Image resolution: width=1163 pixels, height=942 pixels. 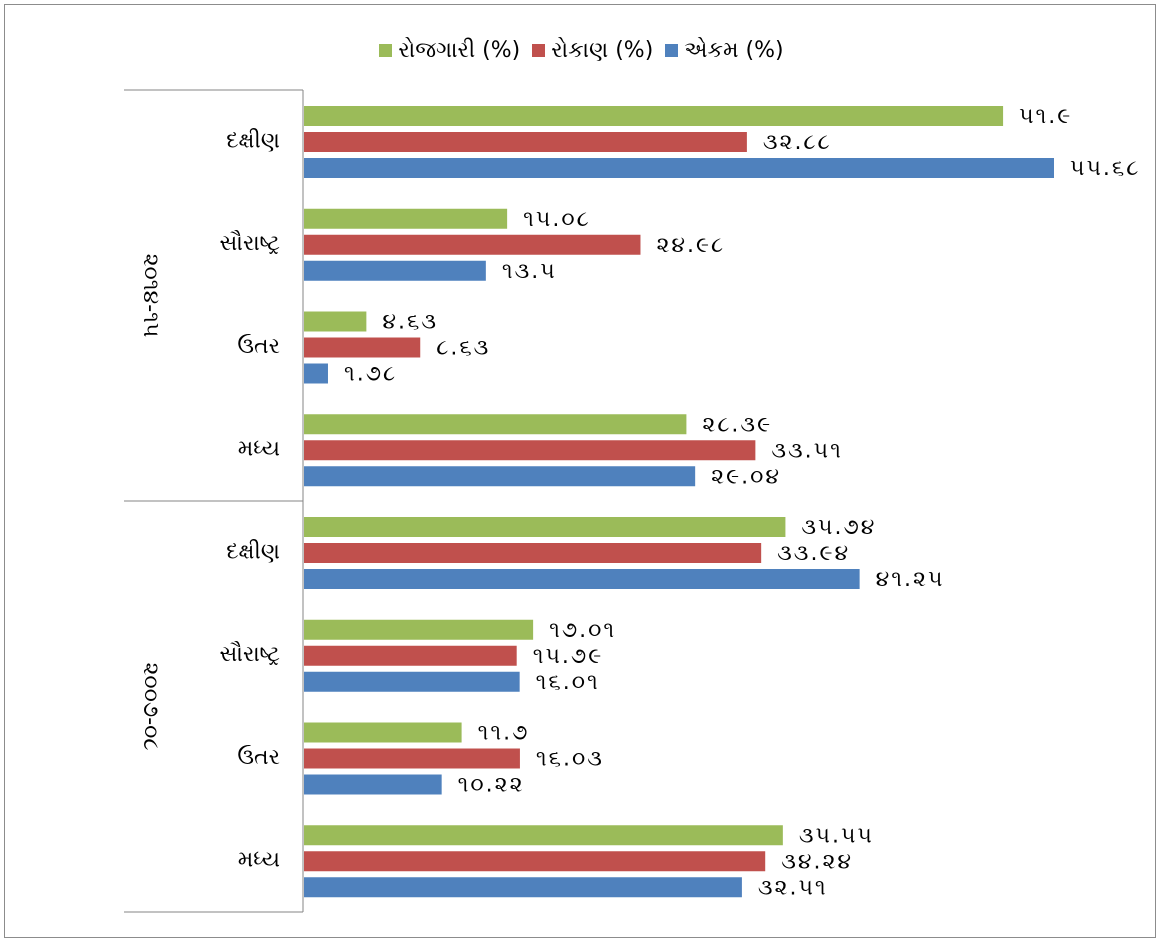 I want to click on data-label-units: ૧૦.૨૨, so click(x=491, y=785).